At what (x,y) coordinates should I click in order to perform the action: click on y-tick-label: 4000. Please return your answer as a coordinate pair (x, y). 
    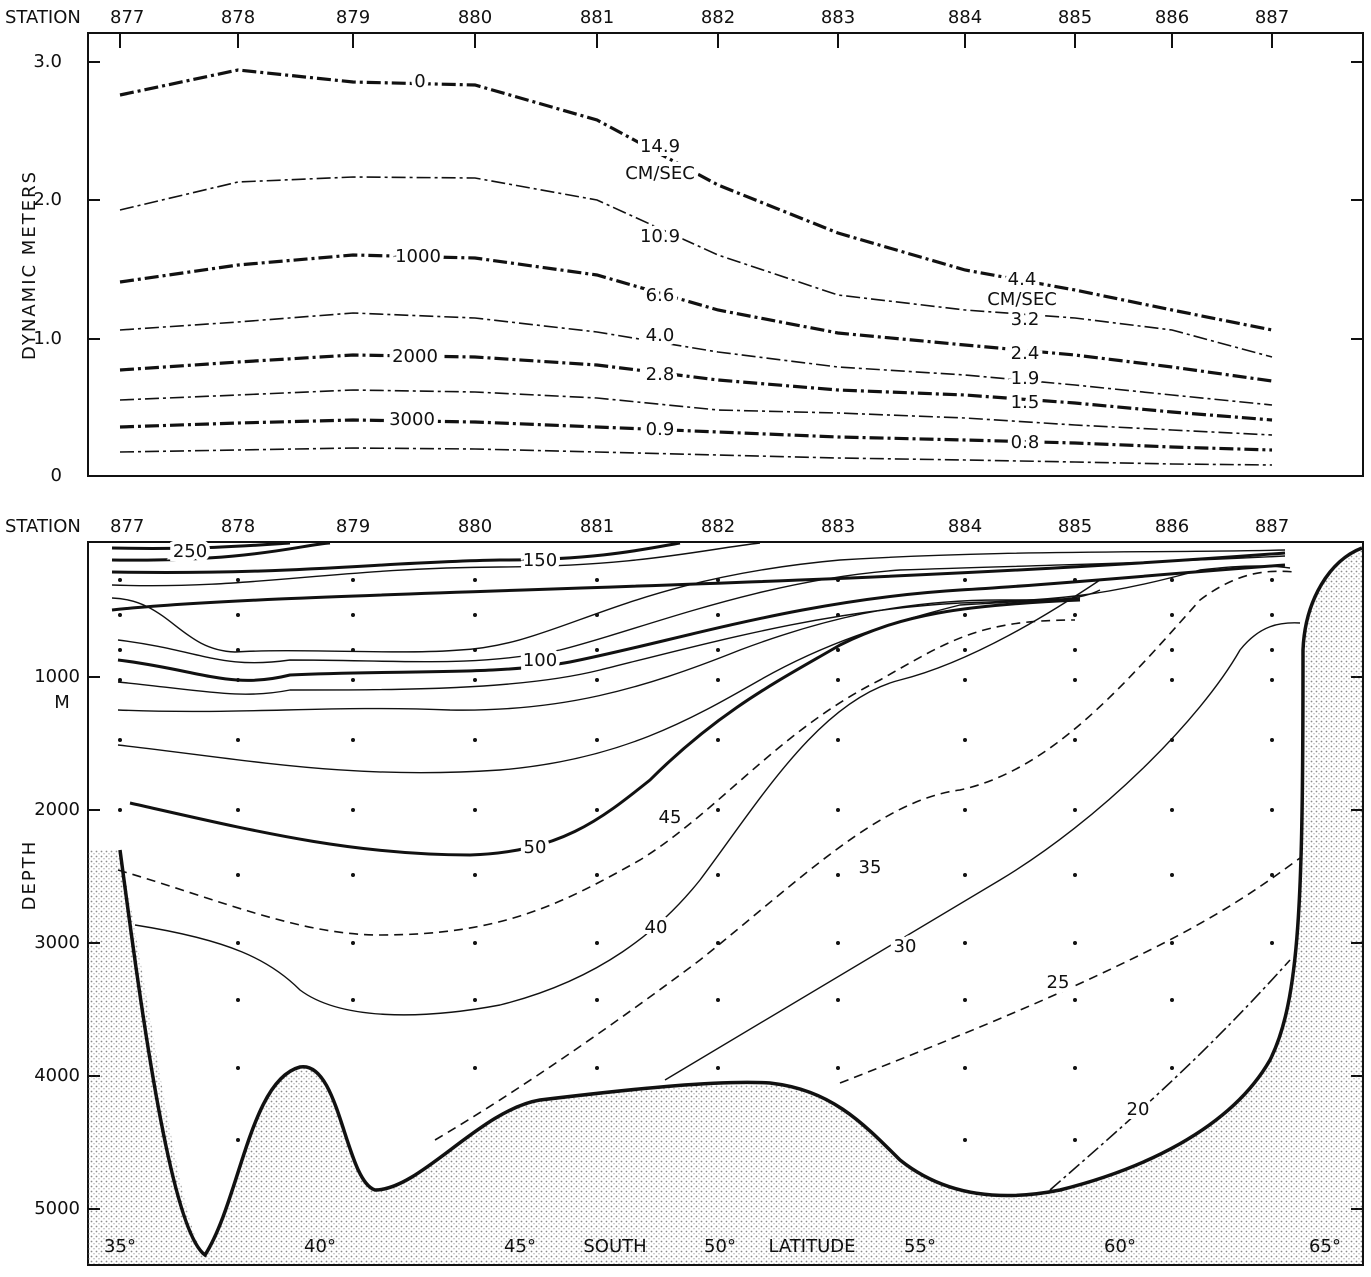
    Looking at the image, I should click on (57, 1075).